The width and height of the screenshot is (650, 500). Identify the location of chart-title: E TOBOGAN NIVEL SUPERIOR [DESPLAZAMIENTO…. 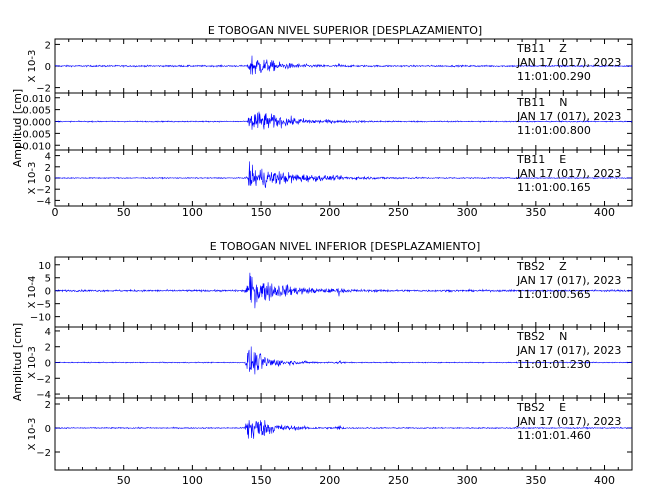
(345, 30).